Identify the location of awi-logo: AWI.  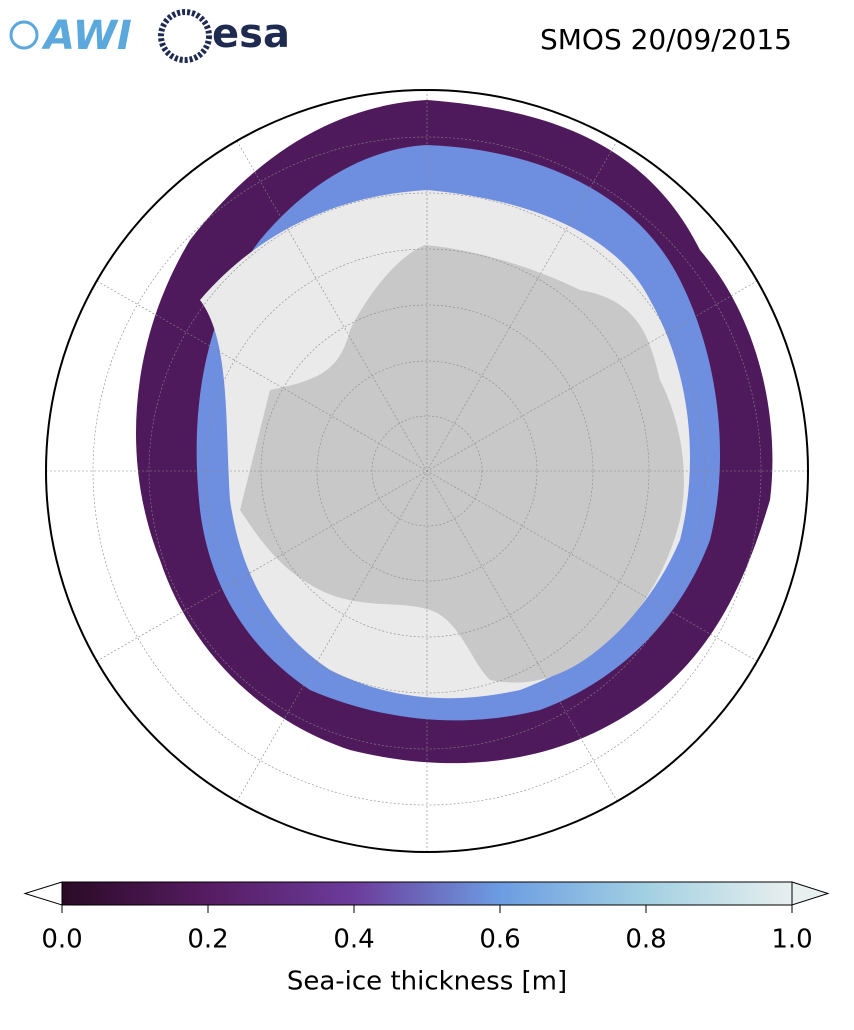
(70, 36).